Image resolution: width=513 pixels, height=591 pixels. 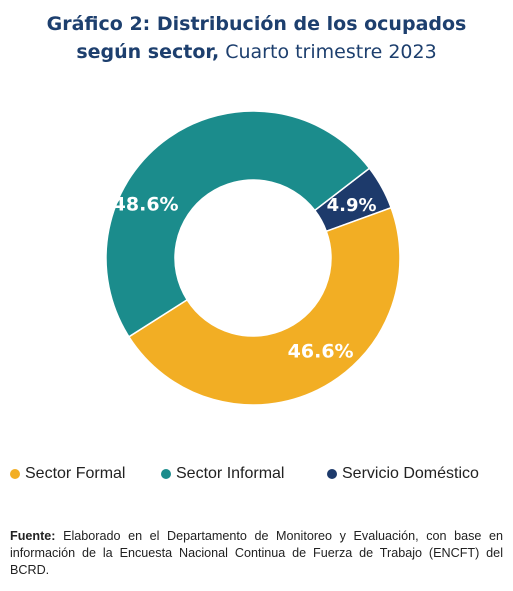 What do you see at coordinates (332, 474) in the screenshot?
I see `legend-swatch-domestico` at bounding box center [332, 474].